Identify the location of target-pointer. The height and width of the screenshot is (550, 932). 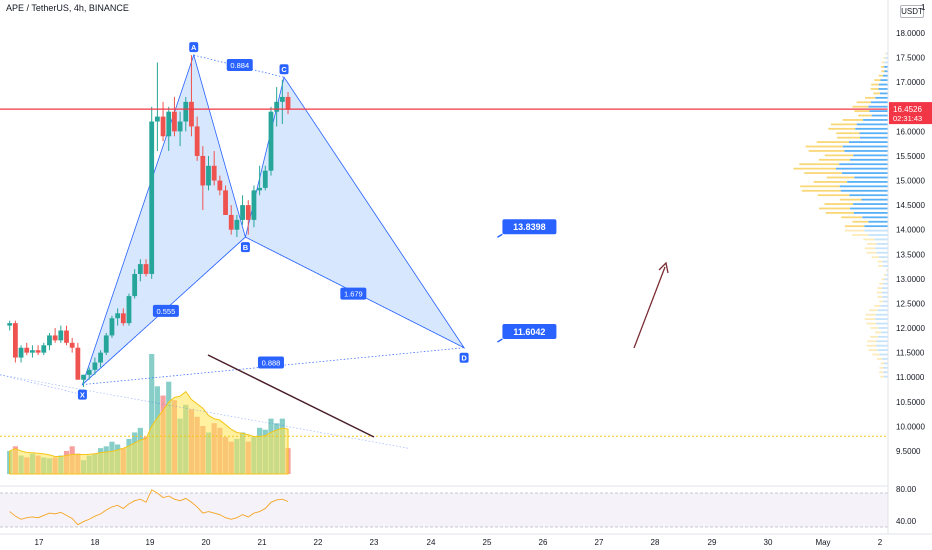
(500, 340).